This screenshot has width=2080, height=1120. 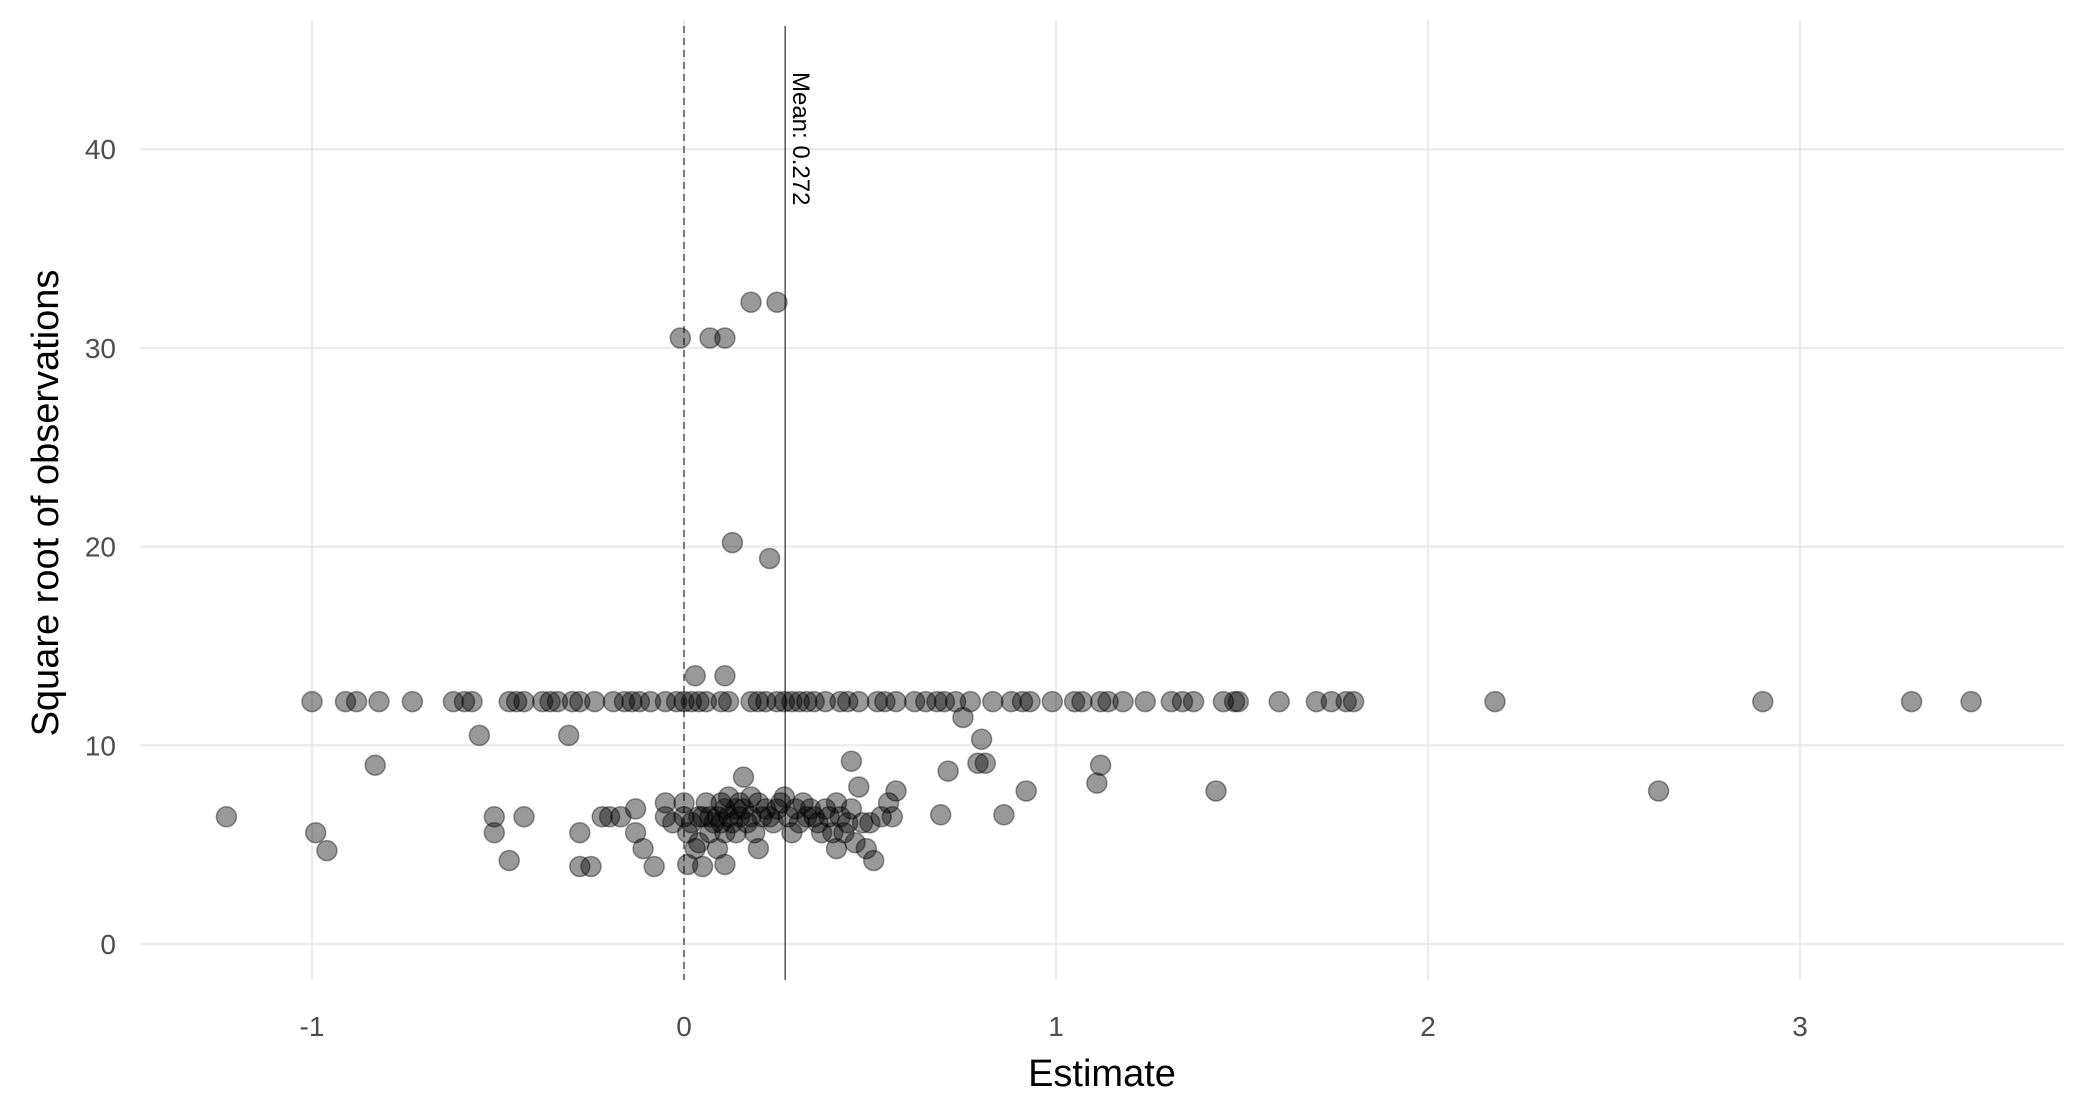 What do you see at coordinates (46, 503) in the screenshot?
I see `y-axis-title: Square root of observations` at bounding box center [46, 503].